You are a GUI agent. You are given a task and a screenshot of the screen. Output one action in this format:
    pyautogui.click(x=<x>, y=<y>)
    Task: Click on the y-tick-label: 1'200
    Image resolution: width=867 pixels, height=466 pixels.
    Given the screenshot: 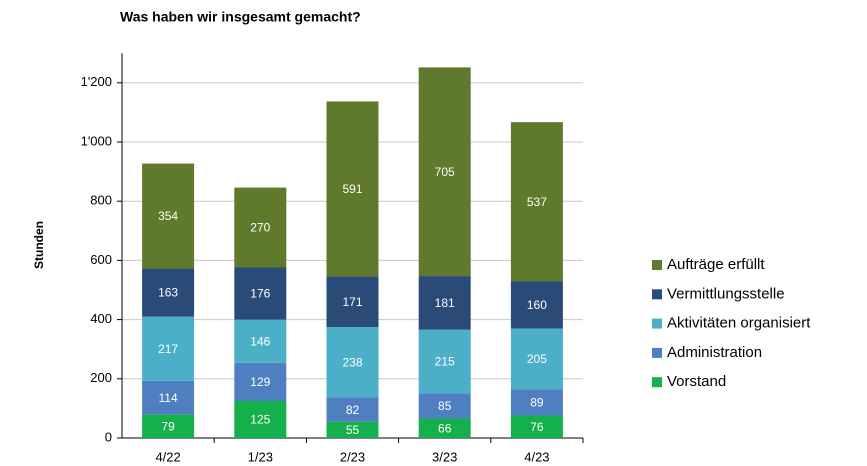 What is the action you would take?
    pyautogui.click(x=96, y=81)
    